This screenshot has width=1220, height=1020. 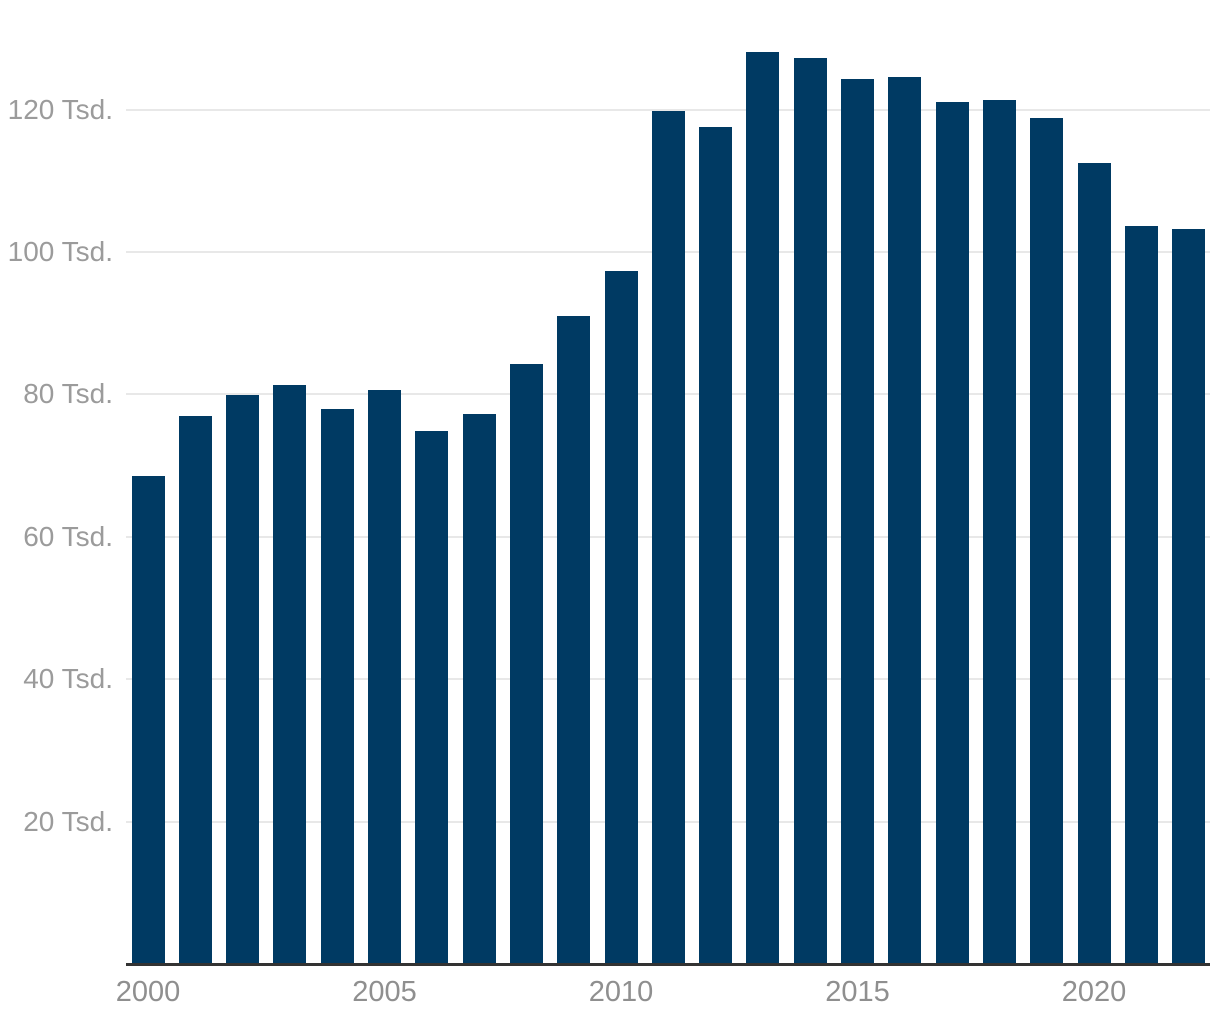 I want to click on bar-2001, so click(x=195, y=689).